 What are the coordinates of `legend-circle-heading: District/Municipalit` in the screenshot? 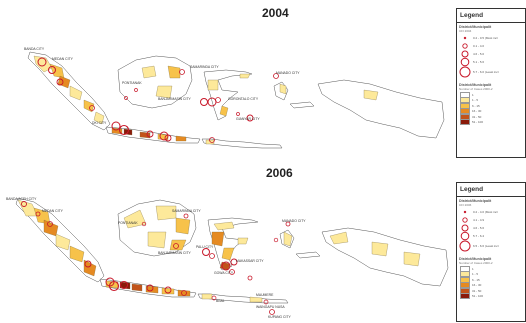 It's located at (475, 27).